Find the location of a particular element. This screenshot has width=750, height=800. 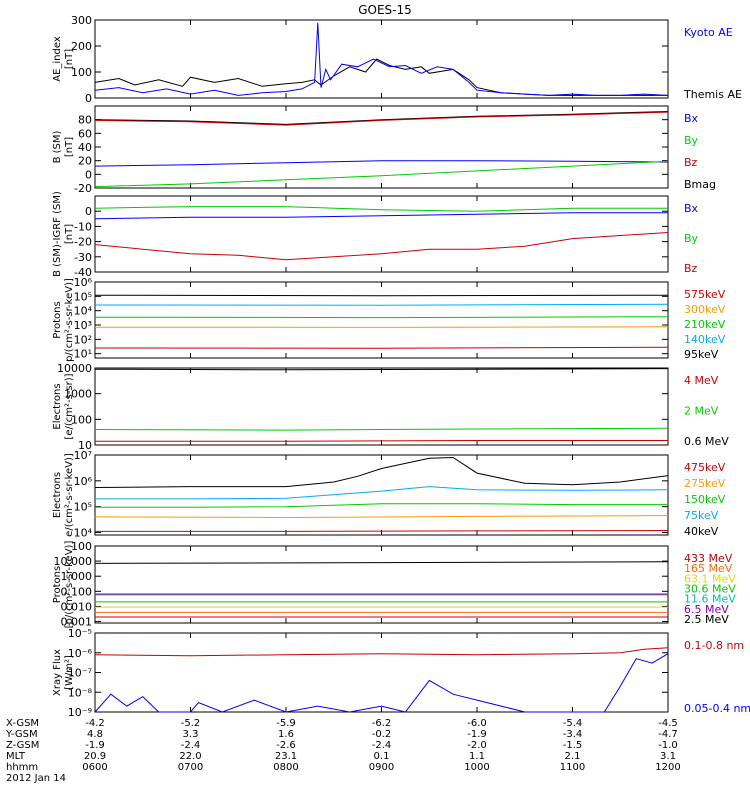

x-axis-value: 20.9 is located at coordinates (95, 756).